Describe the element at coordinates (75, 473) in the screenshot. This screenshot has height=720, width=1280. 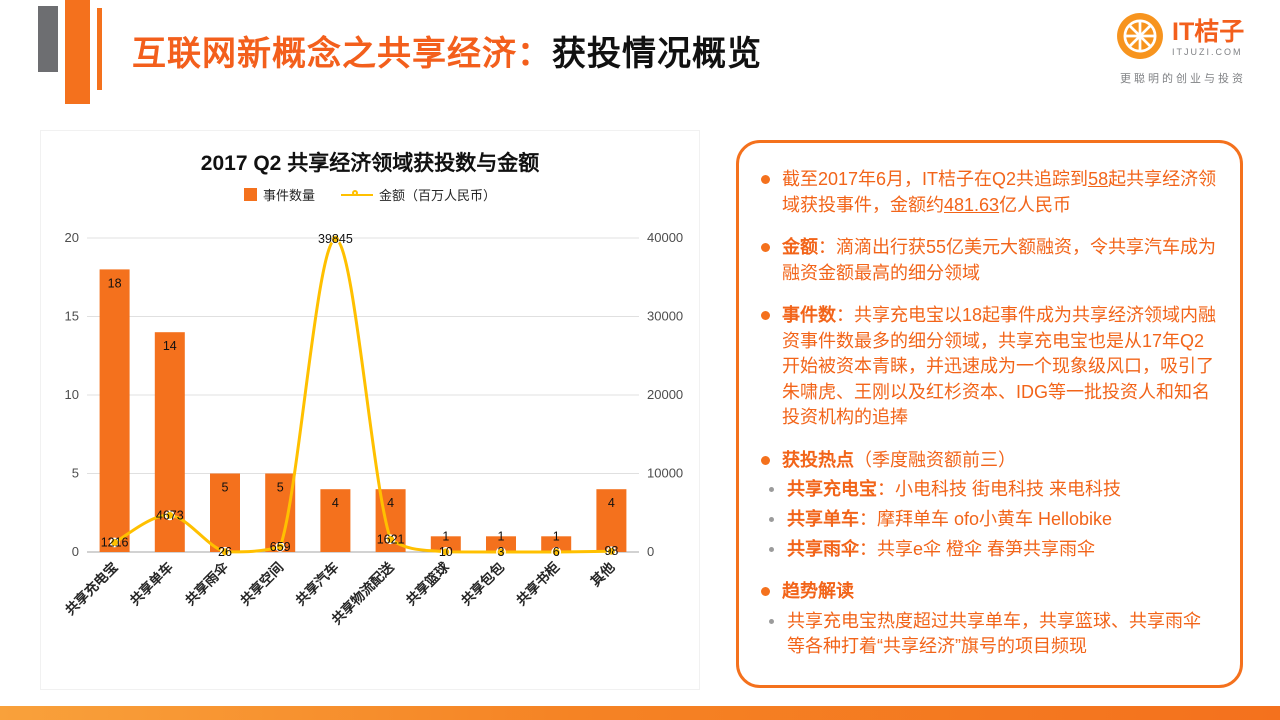
I see `left-axis-tick: 5` at that location.